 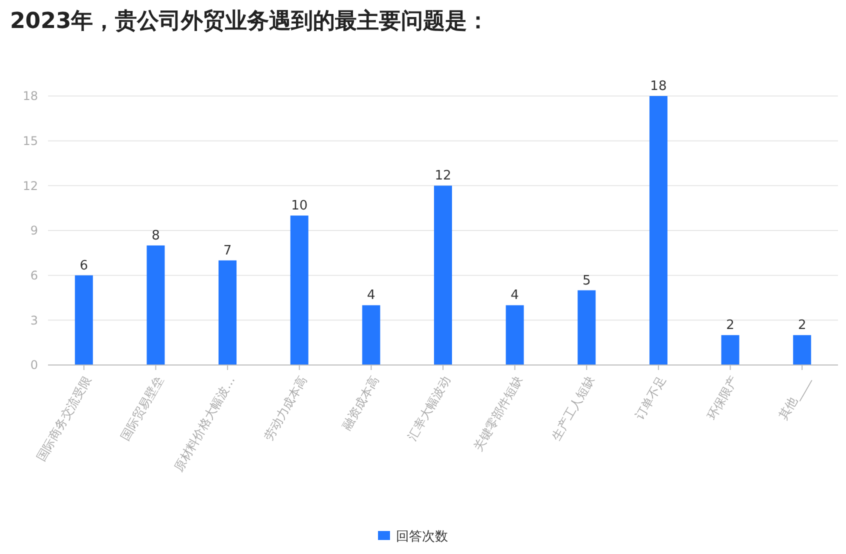 I want to click on x-tick-label: 环保限产, so click(x=722, y=398).